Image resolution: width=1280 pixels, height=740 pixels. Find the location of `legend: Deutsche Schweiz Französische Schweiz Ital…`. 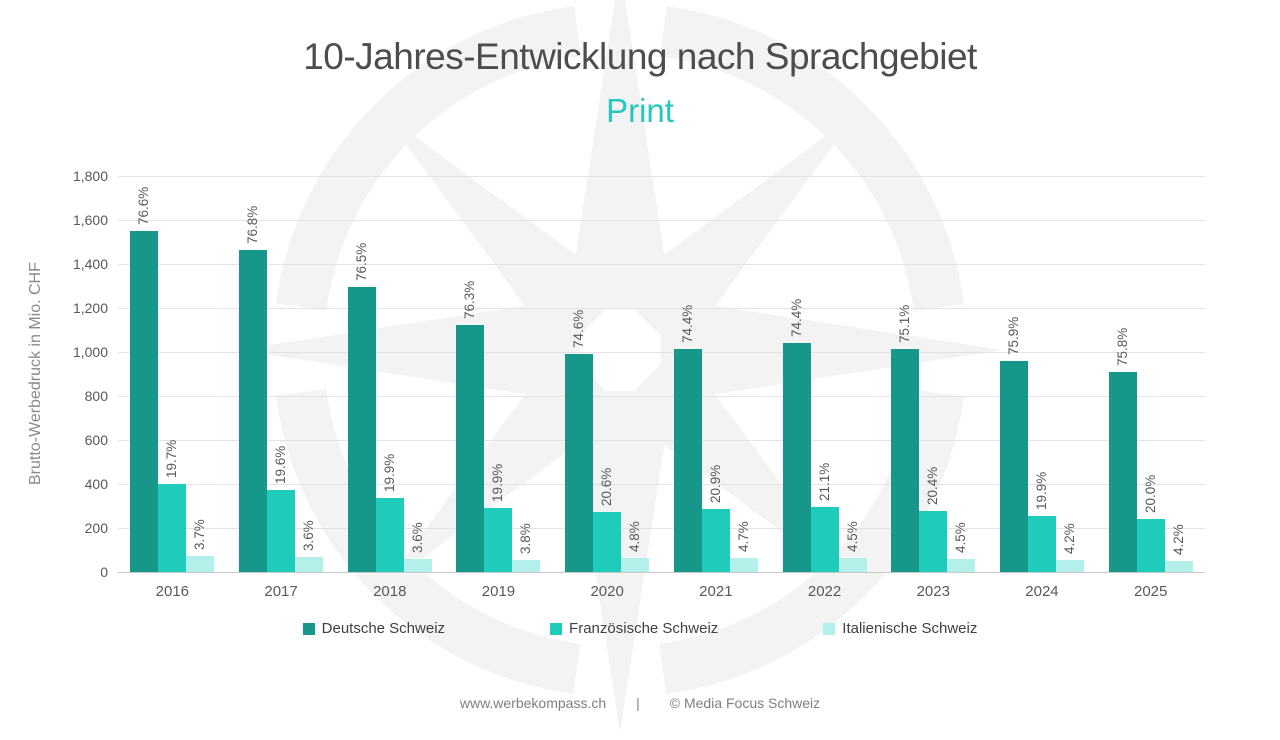

legend: Deutsche Schweiz Französische Schweiz Ital… is located at coordinates (640, 628).